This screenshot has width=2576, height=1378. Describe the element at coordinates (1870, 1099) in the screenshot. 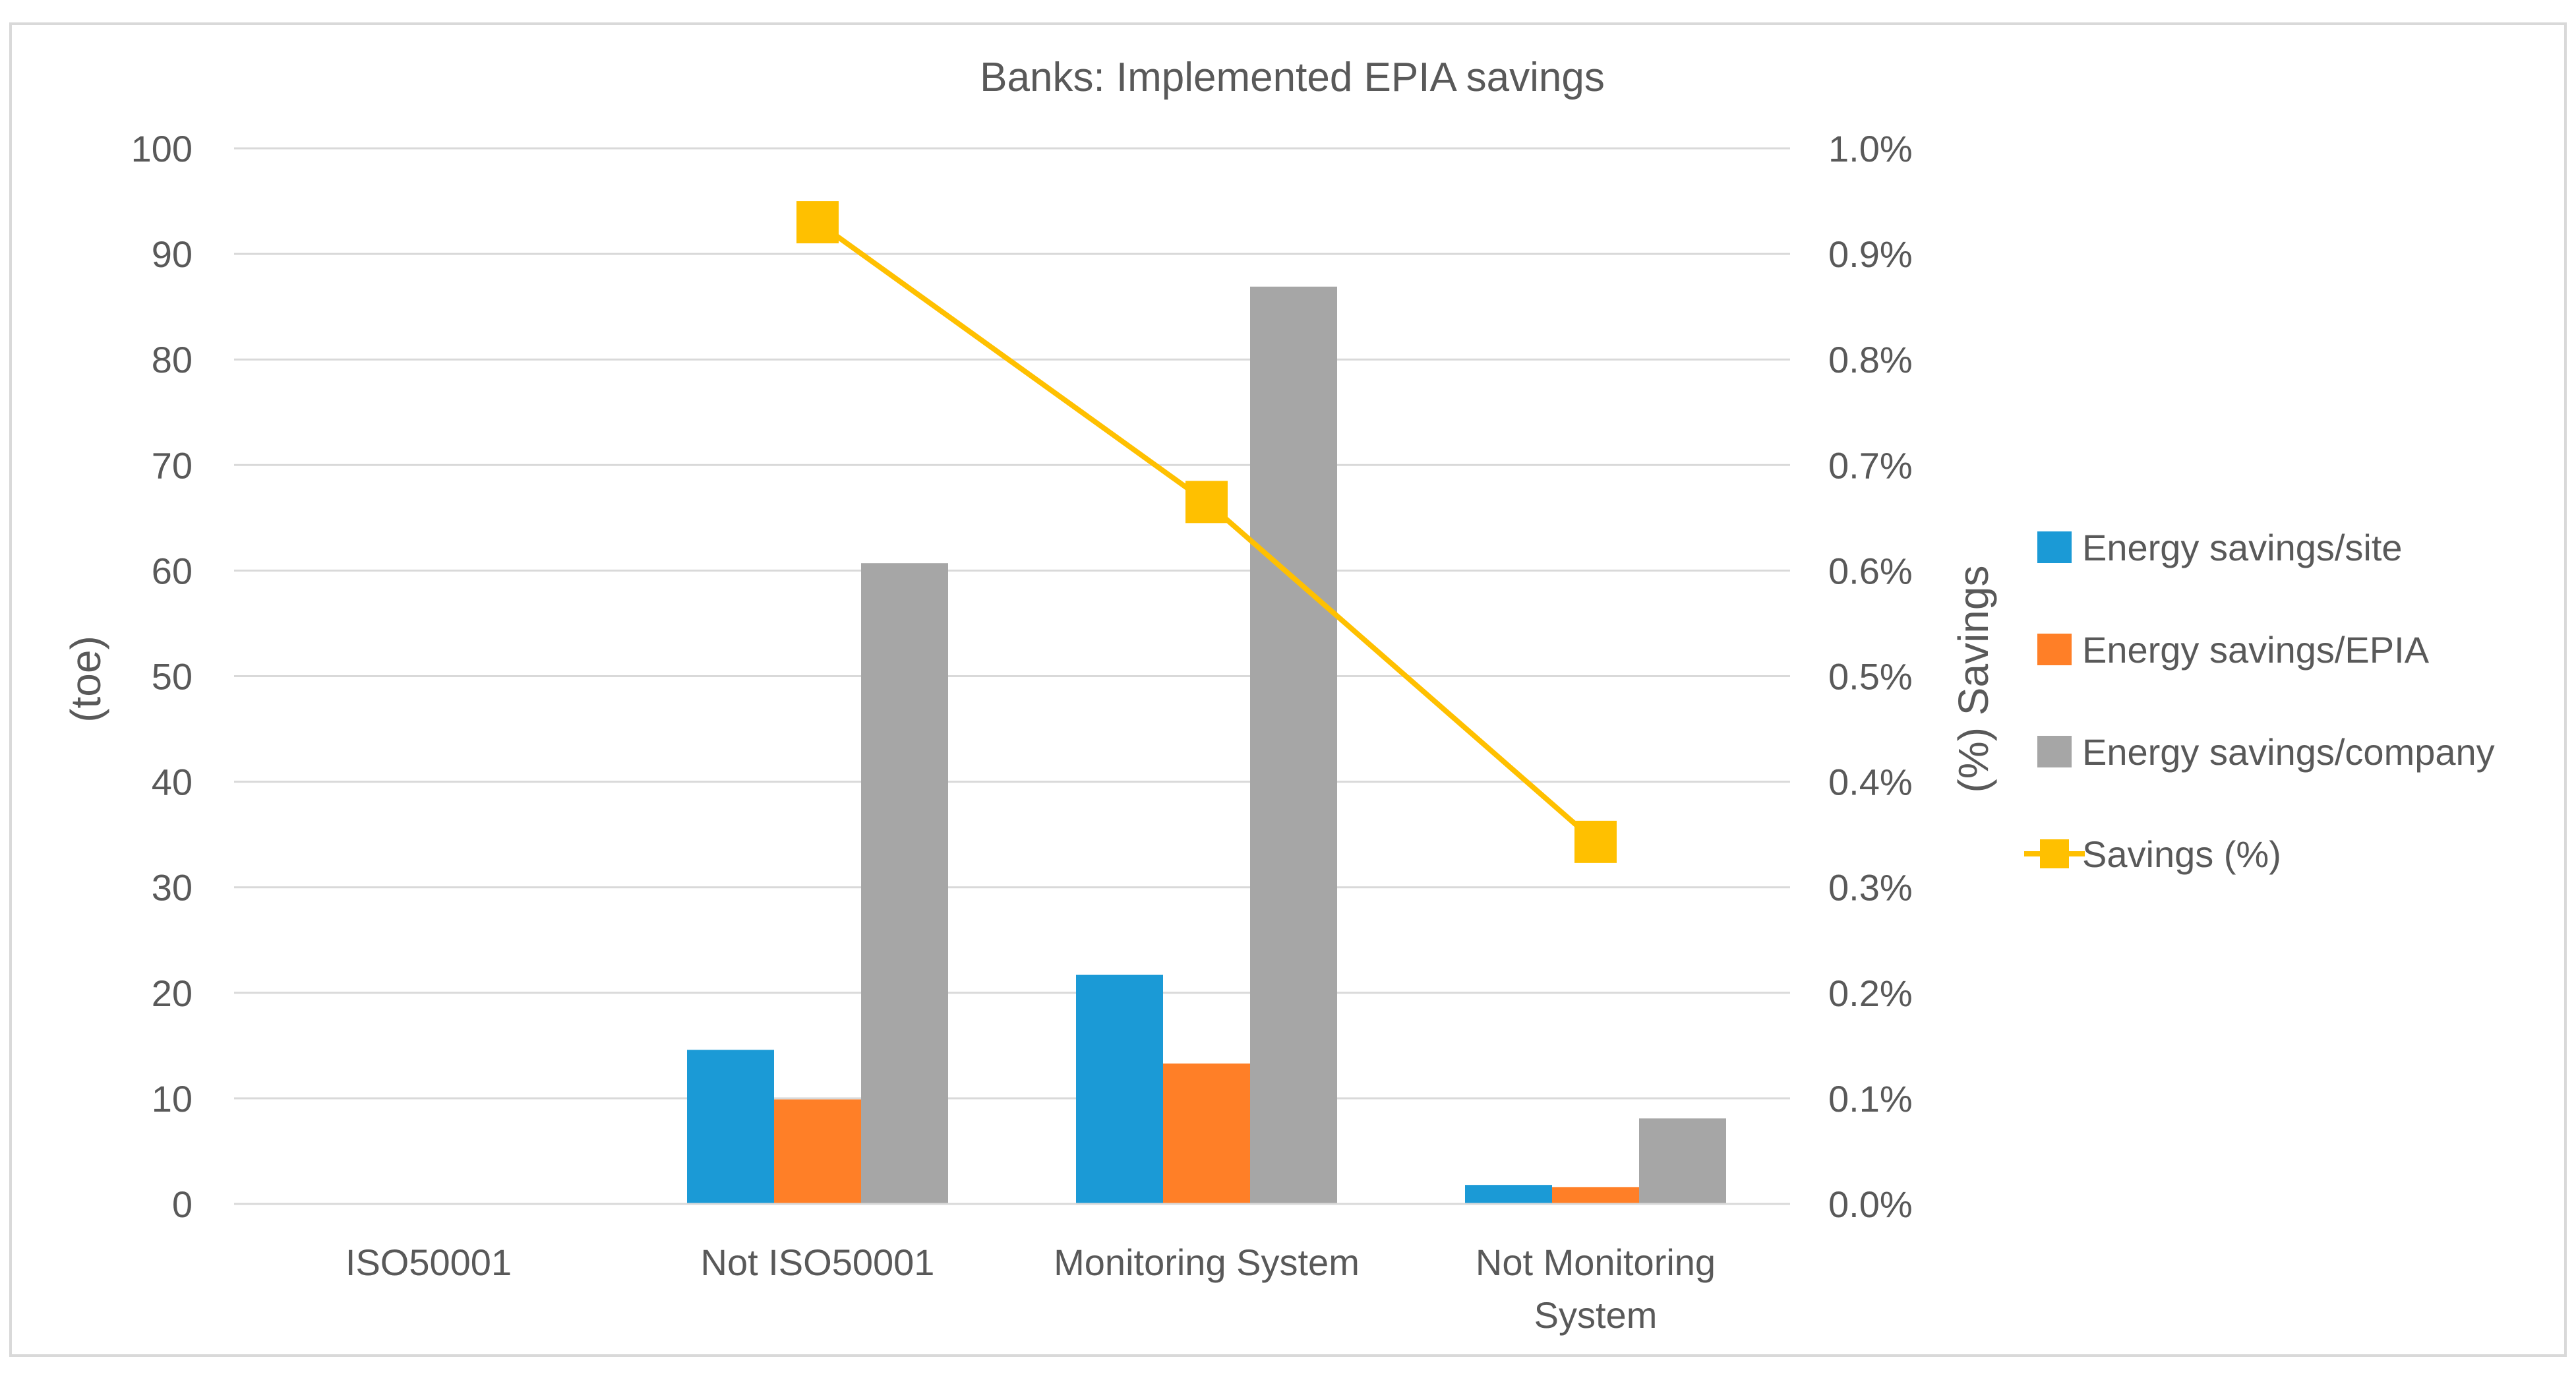

I see `y2-tick-label: 0.1%` at that location.